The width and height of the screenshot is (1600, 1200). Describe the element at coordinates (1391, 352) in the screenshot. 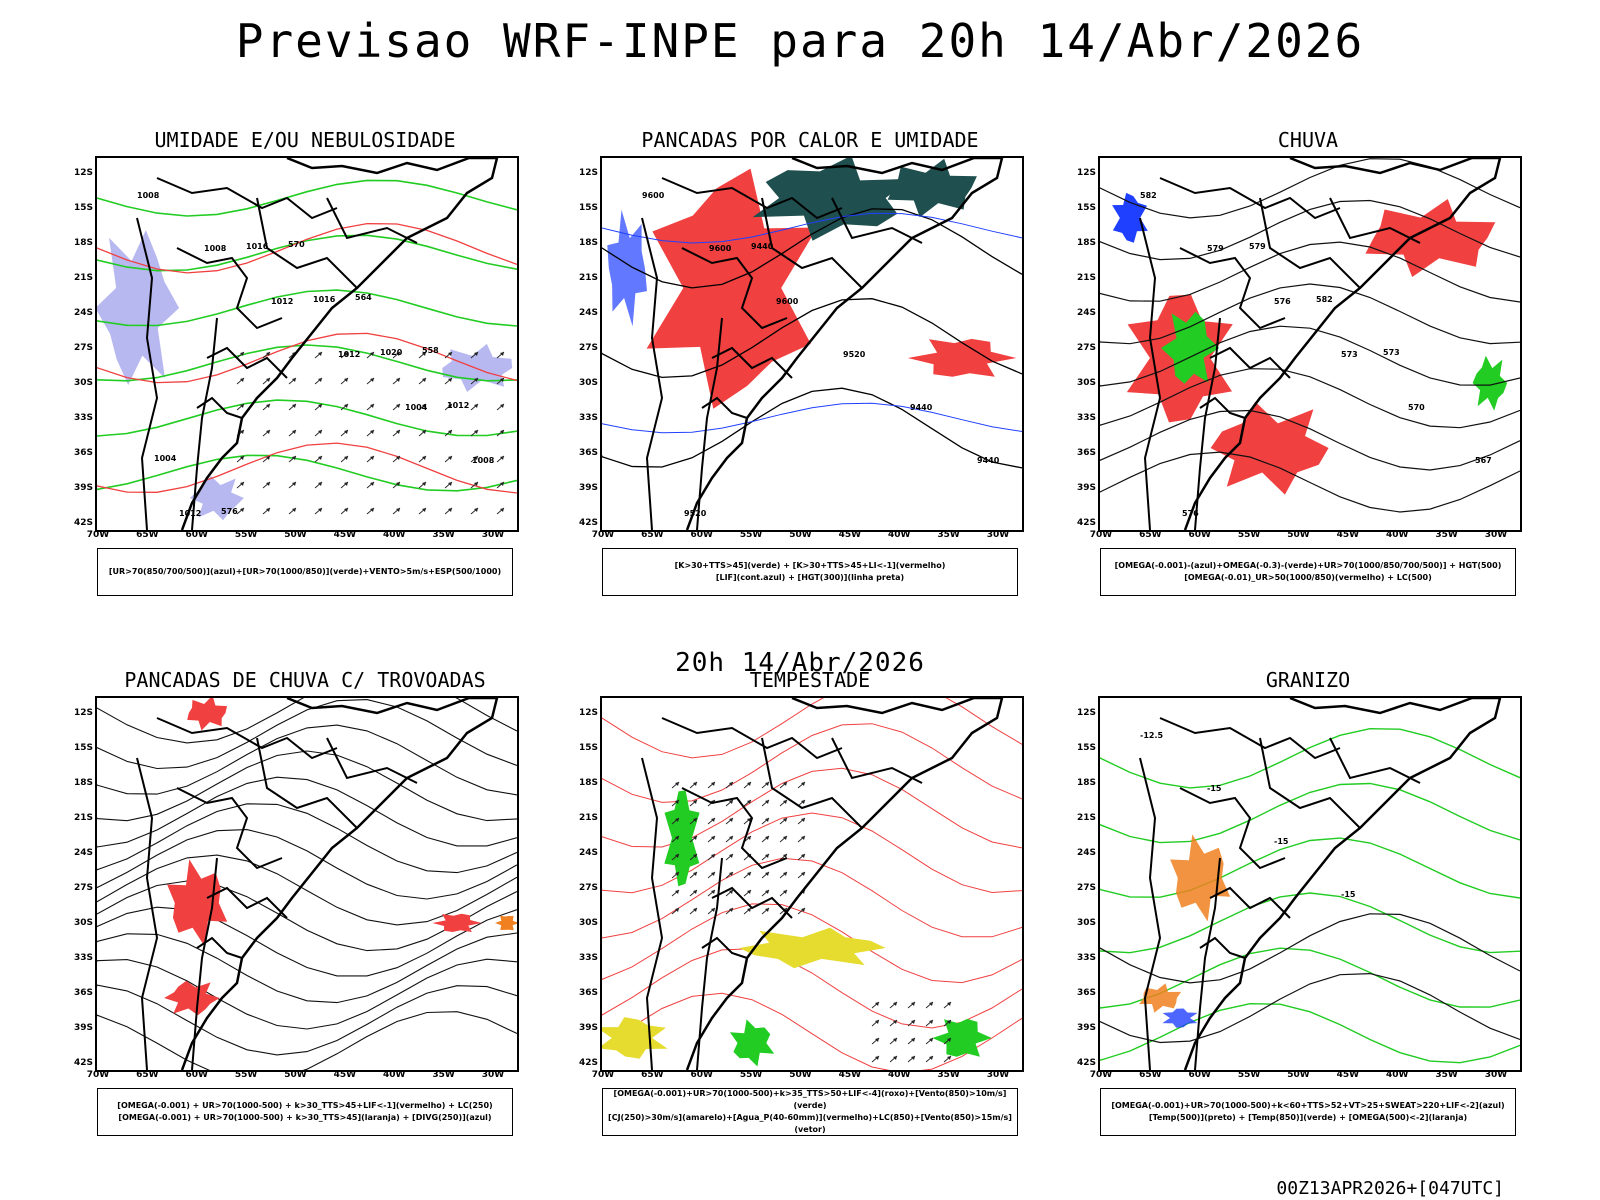

I see `contour-label: 573` at that location.